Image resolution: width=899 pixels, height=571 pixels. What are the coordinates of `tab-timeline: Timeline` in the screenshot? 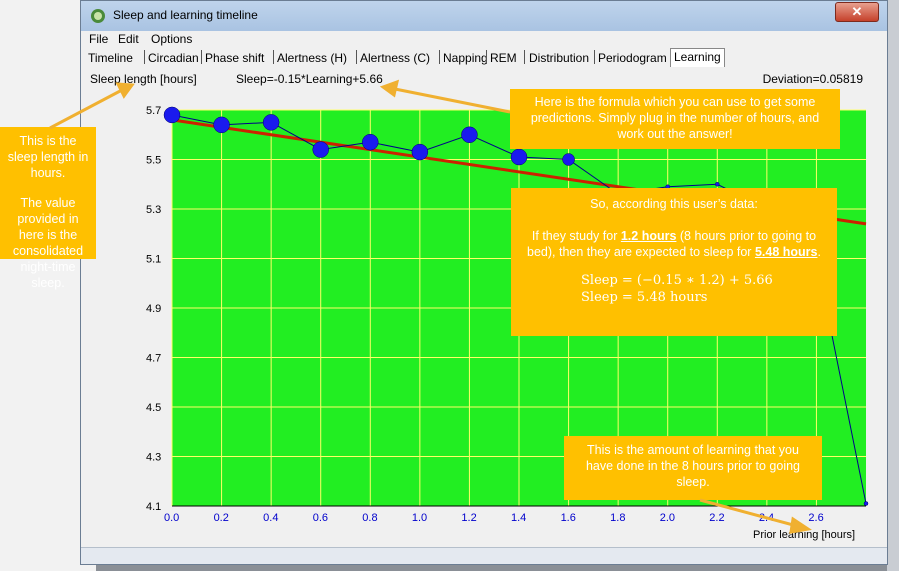 It's located at (110, 58).